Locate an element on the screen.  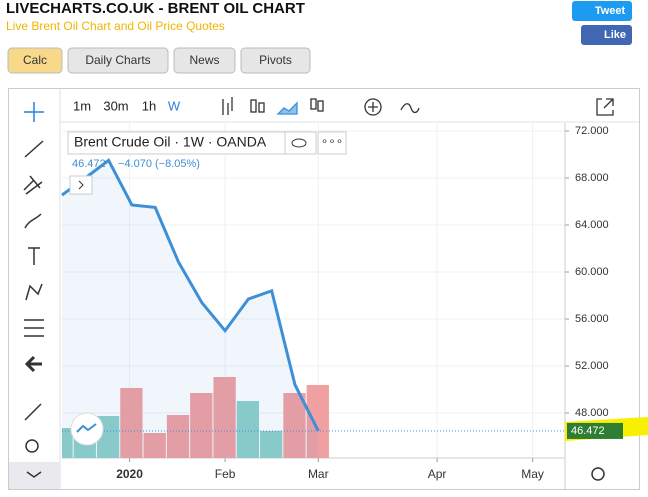
like-label: Like is located at coordinates (615, 35).